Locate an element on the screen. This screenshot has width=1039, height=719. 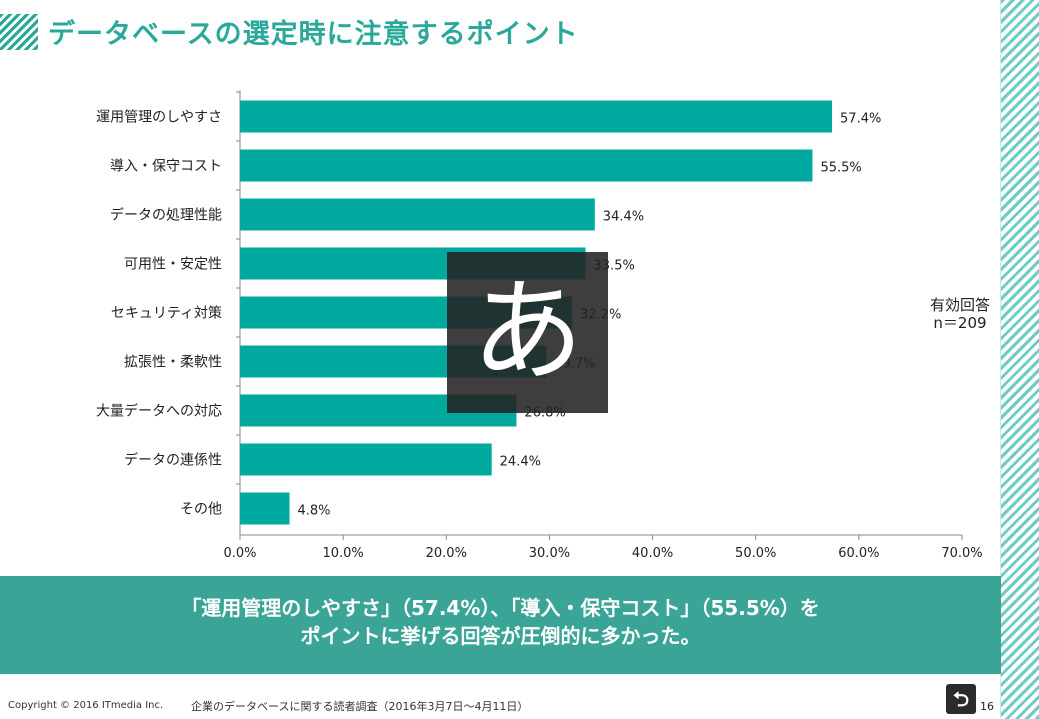
sample-size-note: 有効回答 n＝209 is located at coordinates (960, 314).